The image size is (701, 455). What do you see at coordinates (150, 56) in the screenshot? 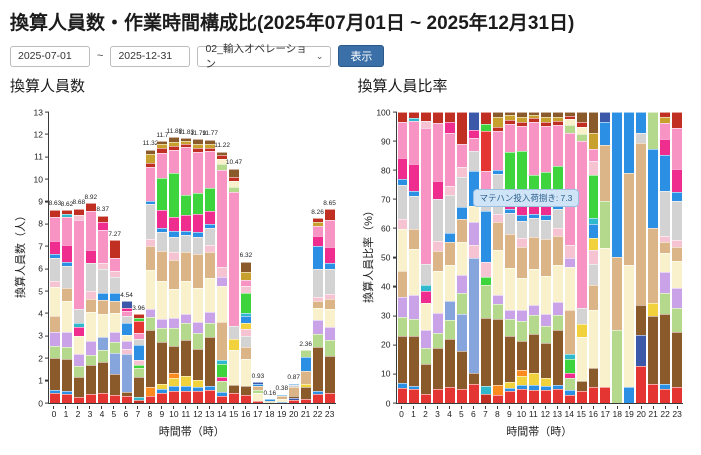
I see `date-to-input` at bounding box center [150, 56].